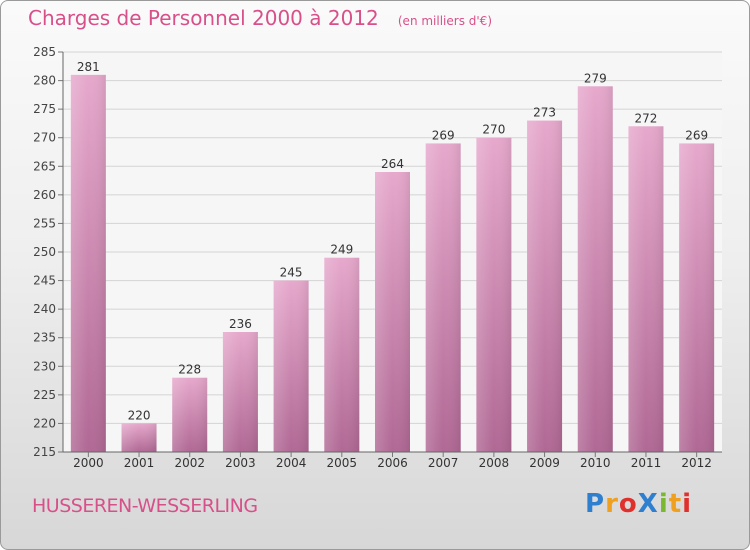 Image resolution: width=750 pixels, height=550 pixels. Describe the element at coordinates (44, 138) in the screenshot. I see `y-tick-label: 270` at that location.